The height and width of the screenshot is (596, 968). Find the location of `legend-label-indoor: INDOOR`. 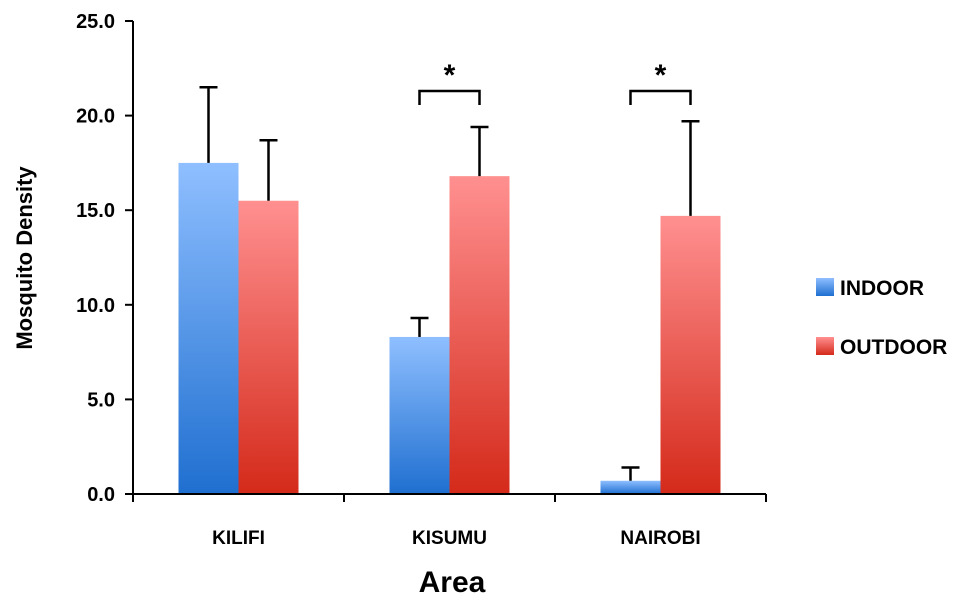

legend-label-indoor: INDOOR is located at coordinates (882, 288).